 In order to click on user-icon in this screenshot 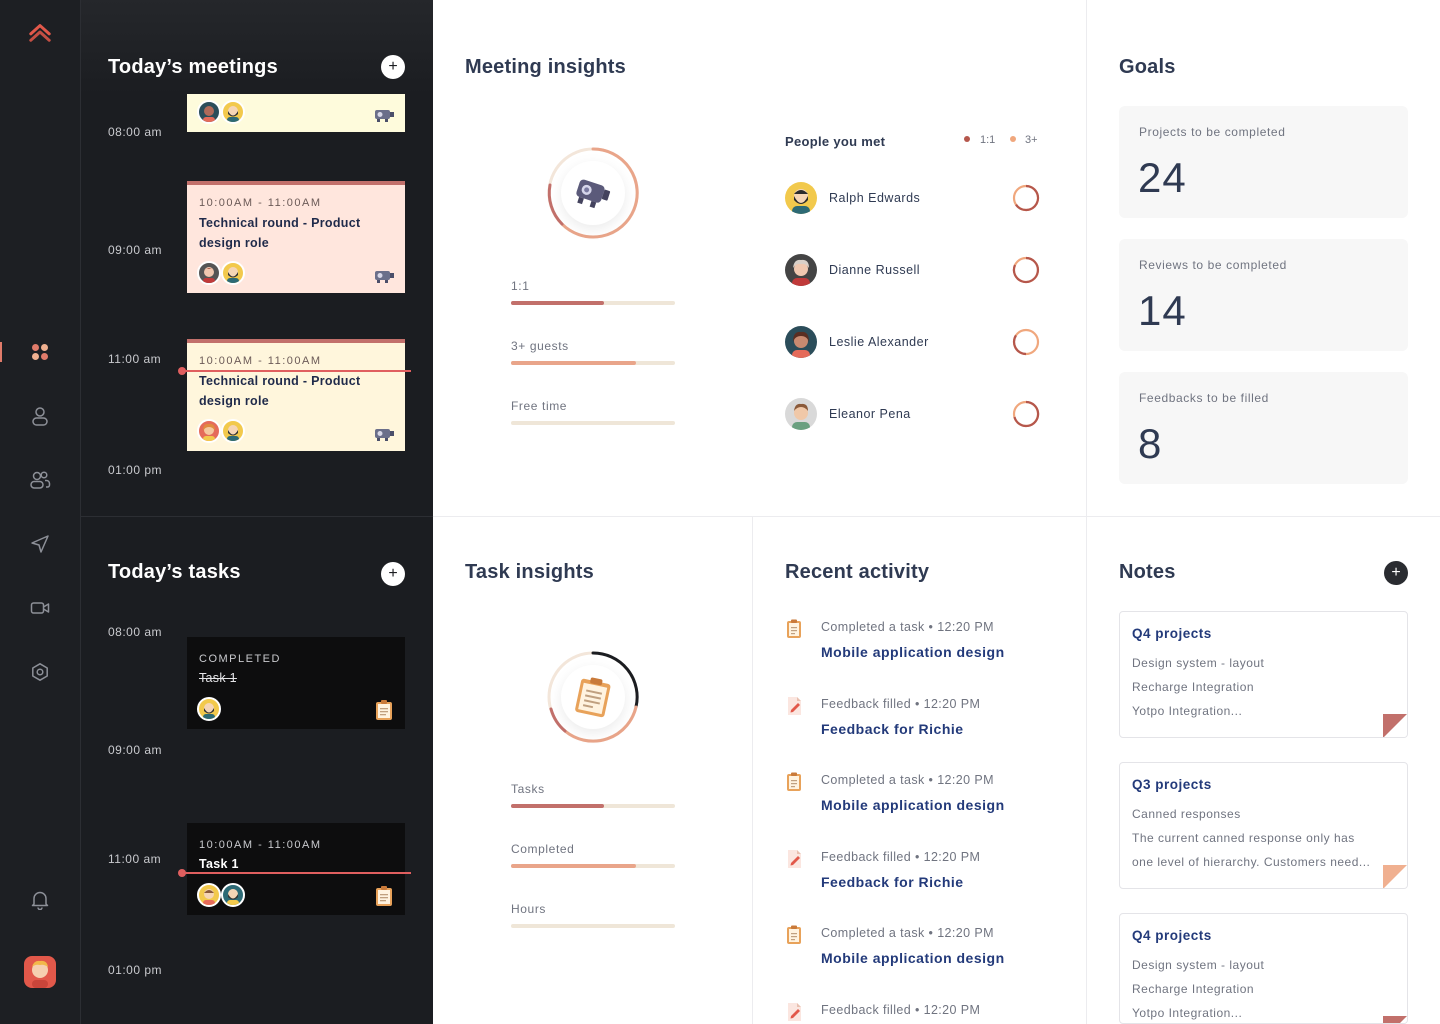, I will do `click(40, 416)`.